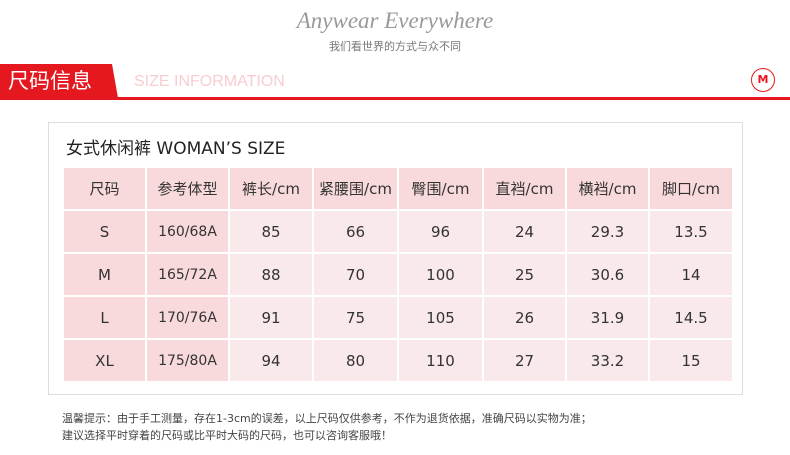 Image resolution: width=790 pixels, height=455 pixels. Describe the element at coordinates (271, 231) in the screenshot. I see `table-cell: 85` at that location.